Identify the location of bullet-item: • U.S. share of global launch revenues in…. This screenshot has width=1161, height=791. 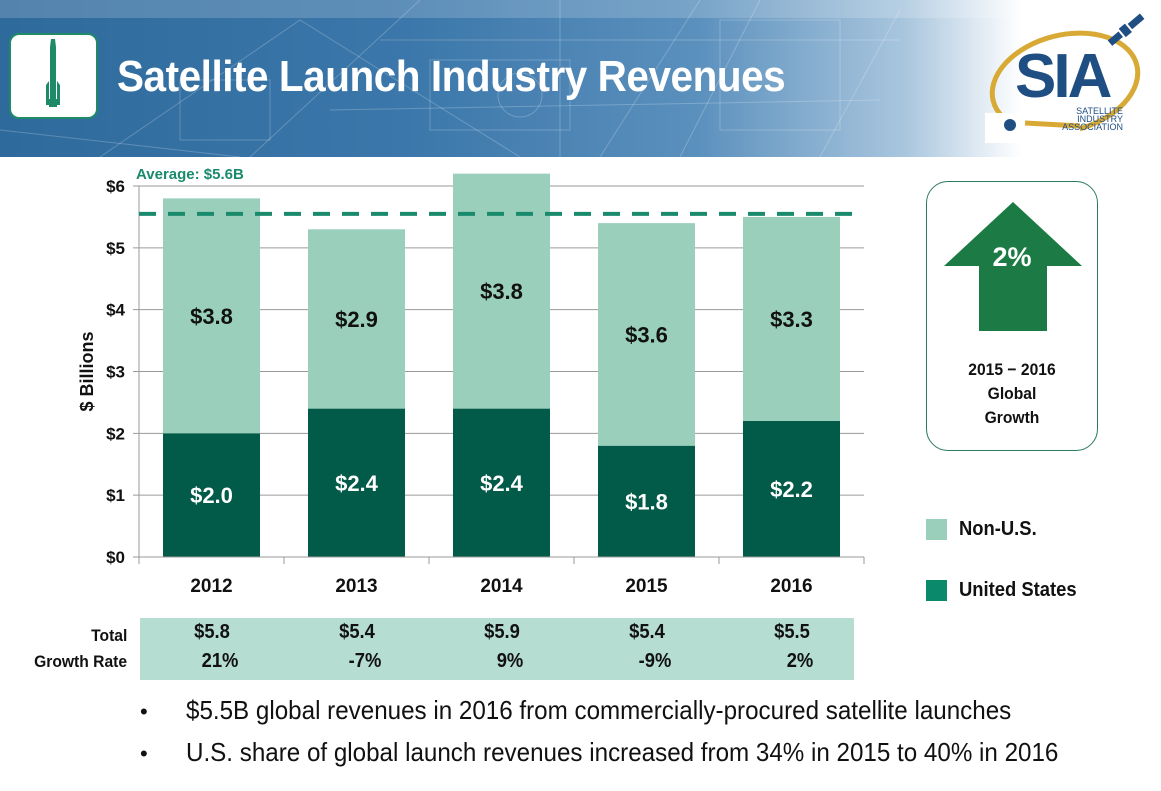
(632, 758).